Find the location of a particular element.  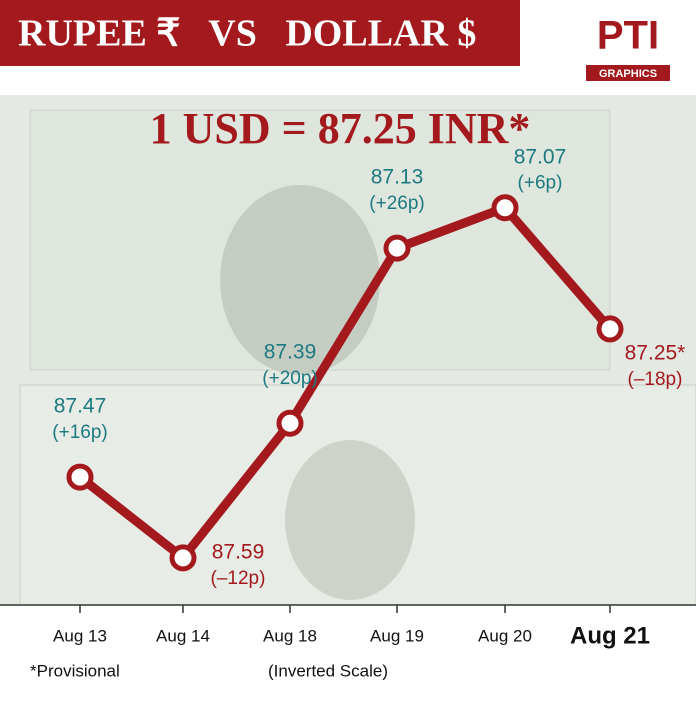

footnote: *Provisional is located at coordinates (75, 670).